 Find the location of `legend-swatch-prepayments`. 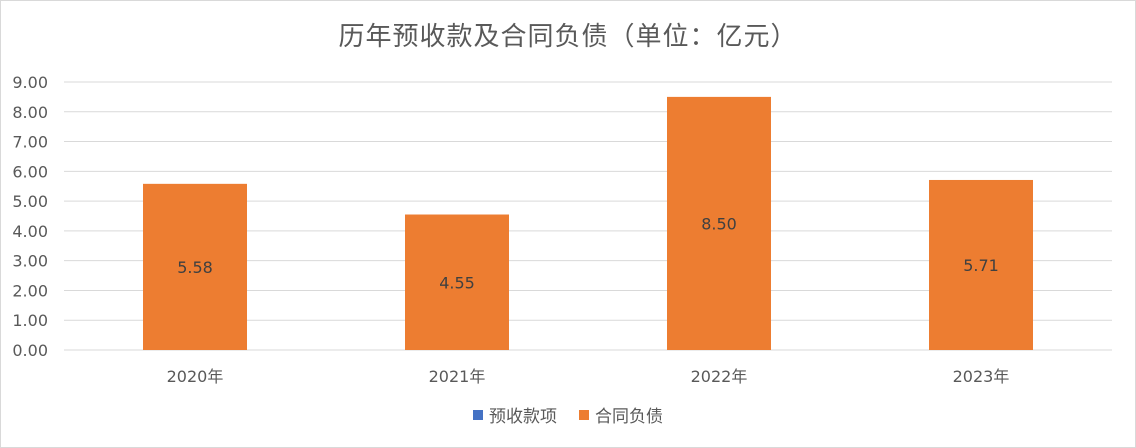

legend-swatch-prepayments is located at coordinates (478, 414).